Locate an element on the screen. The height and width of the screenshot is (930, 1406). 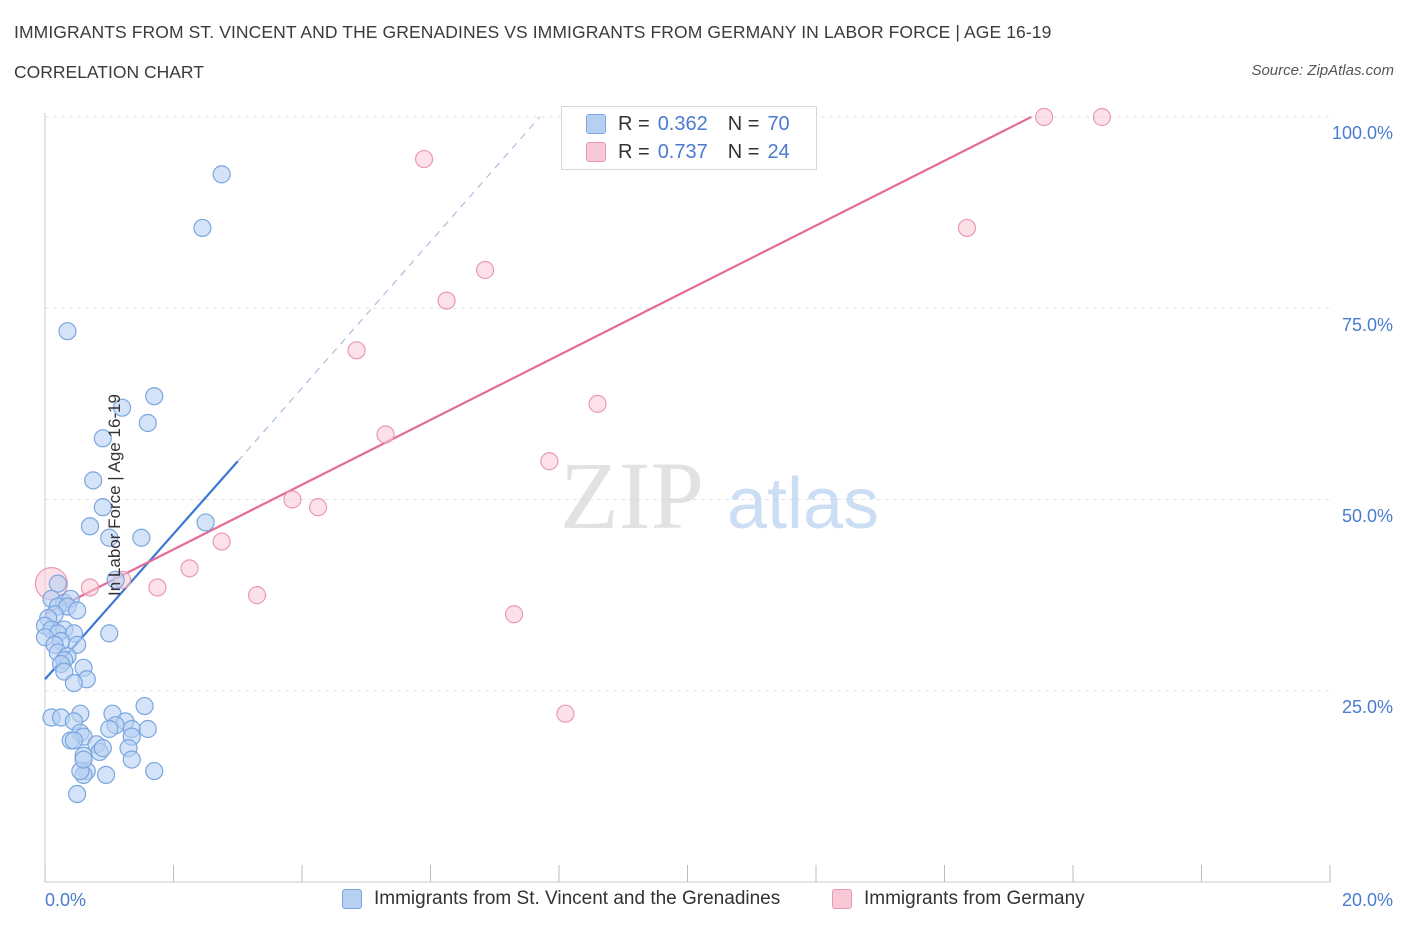
legend-n-value-germany: 24 is located at coordinates (778, 151).